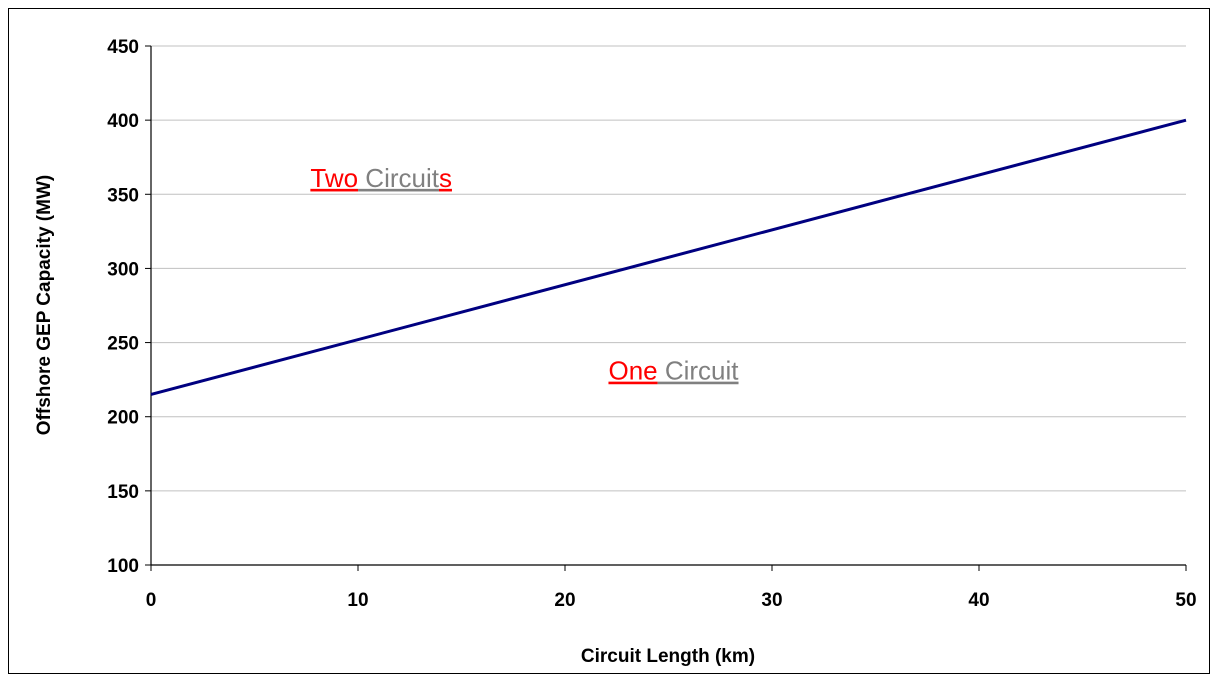 The height and width of the screenshot is (679, 1216). I want to click on x-axis-label: Circuit Length (km), so click(668, 656).